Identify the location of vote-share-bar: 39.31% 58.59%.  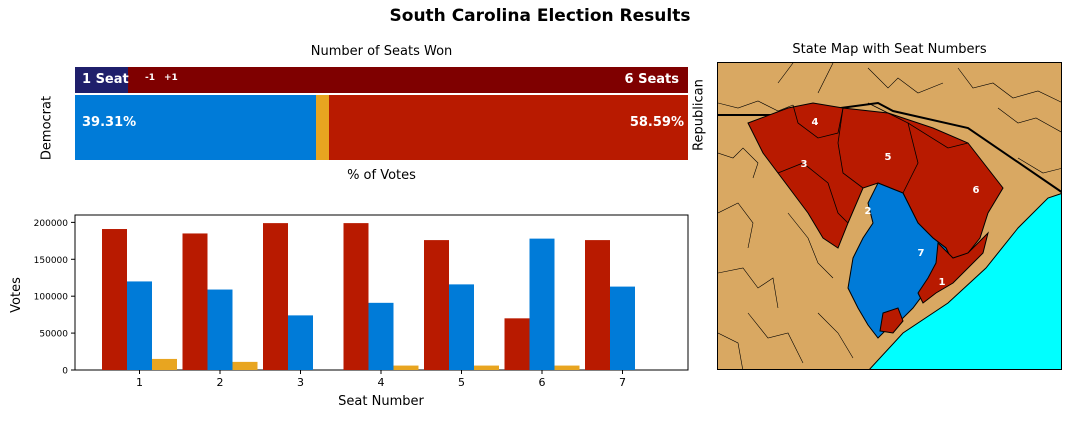
(381, 127).